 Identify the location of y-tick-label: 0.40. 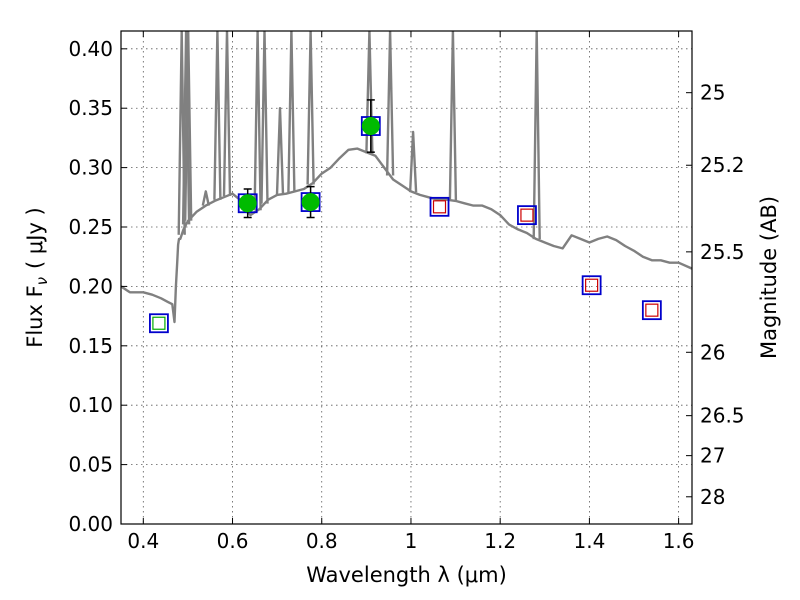
(90, 49).